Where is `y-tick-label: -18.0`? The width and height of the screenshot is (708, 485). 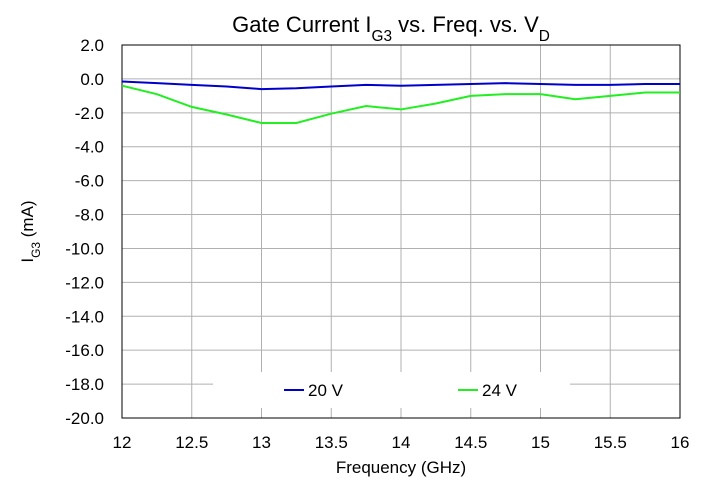
y-tick-label: -18.0 is located at coordinates (84, 384).